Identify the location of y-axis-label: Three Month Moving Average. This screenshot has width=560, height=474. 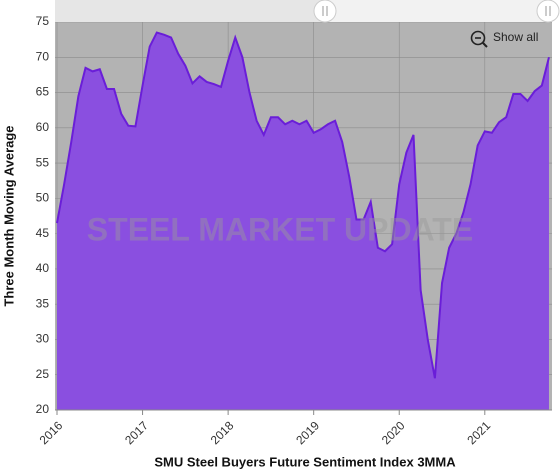
(8, 215).